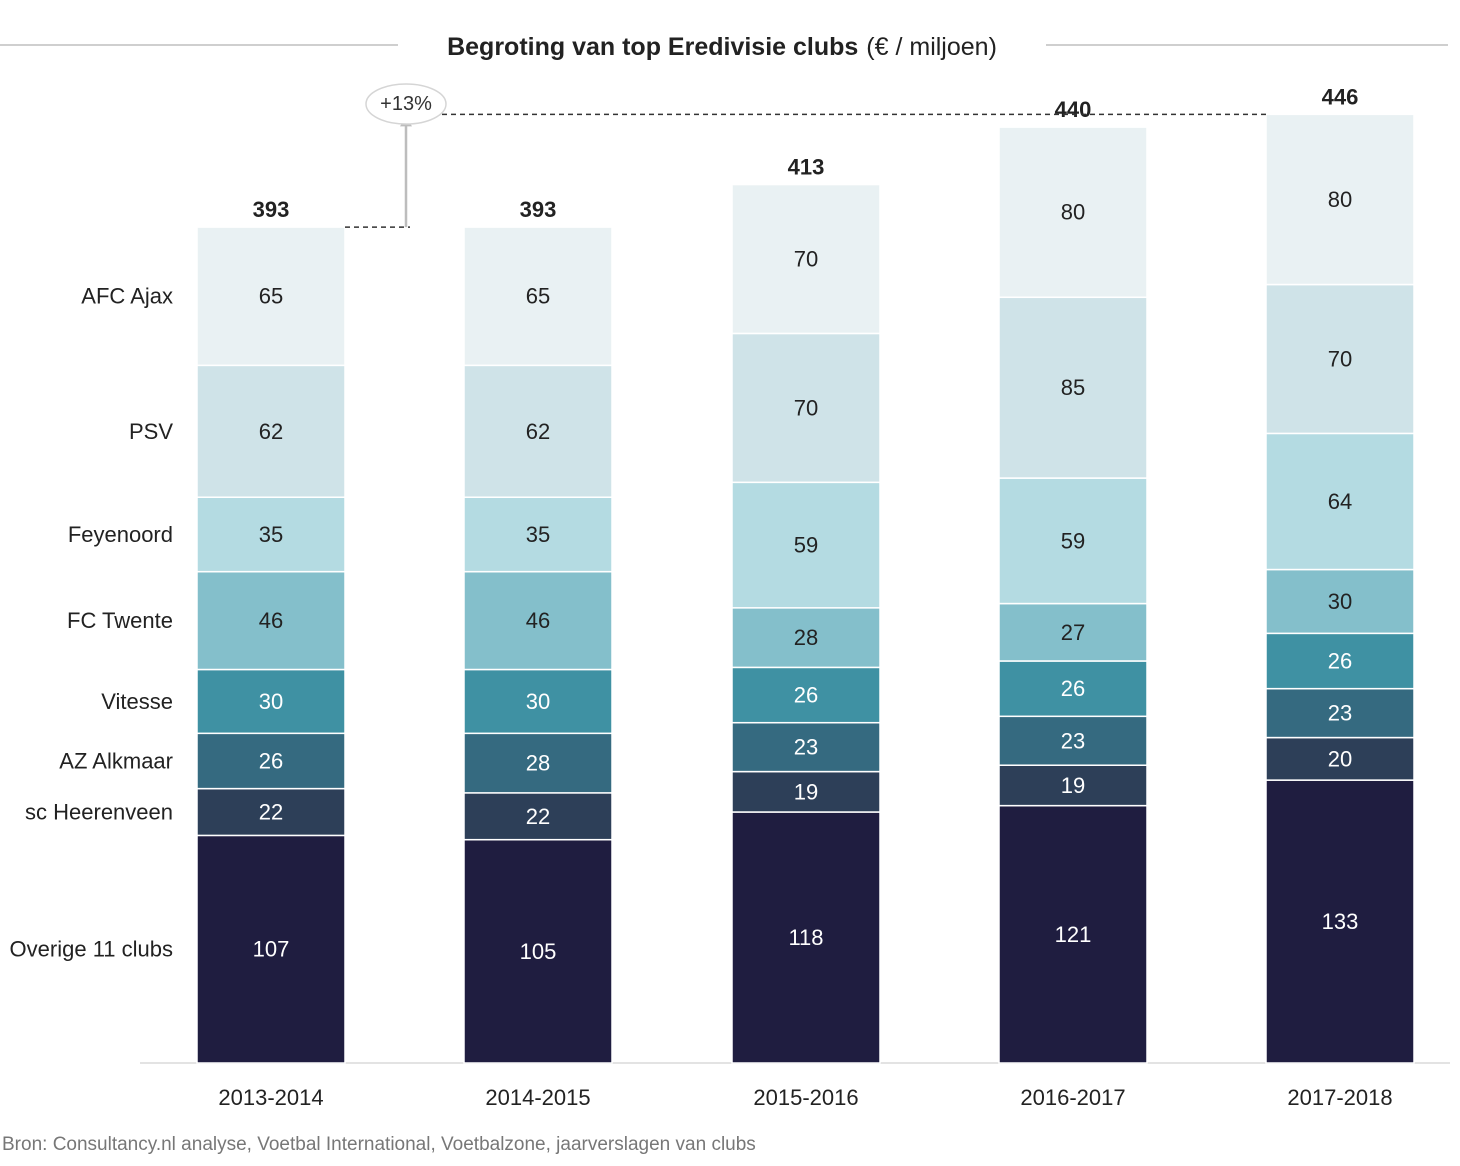 The image size is (1460, 1166). I want to click on segment-value-label: 105, so click(538, 951).